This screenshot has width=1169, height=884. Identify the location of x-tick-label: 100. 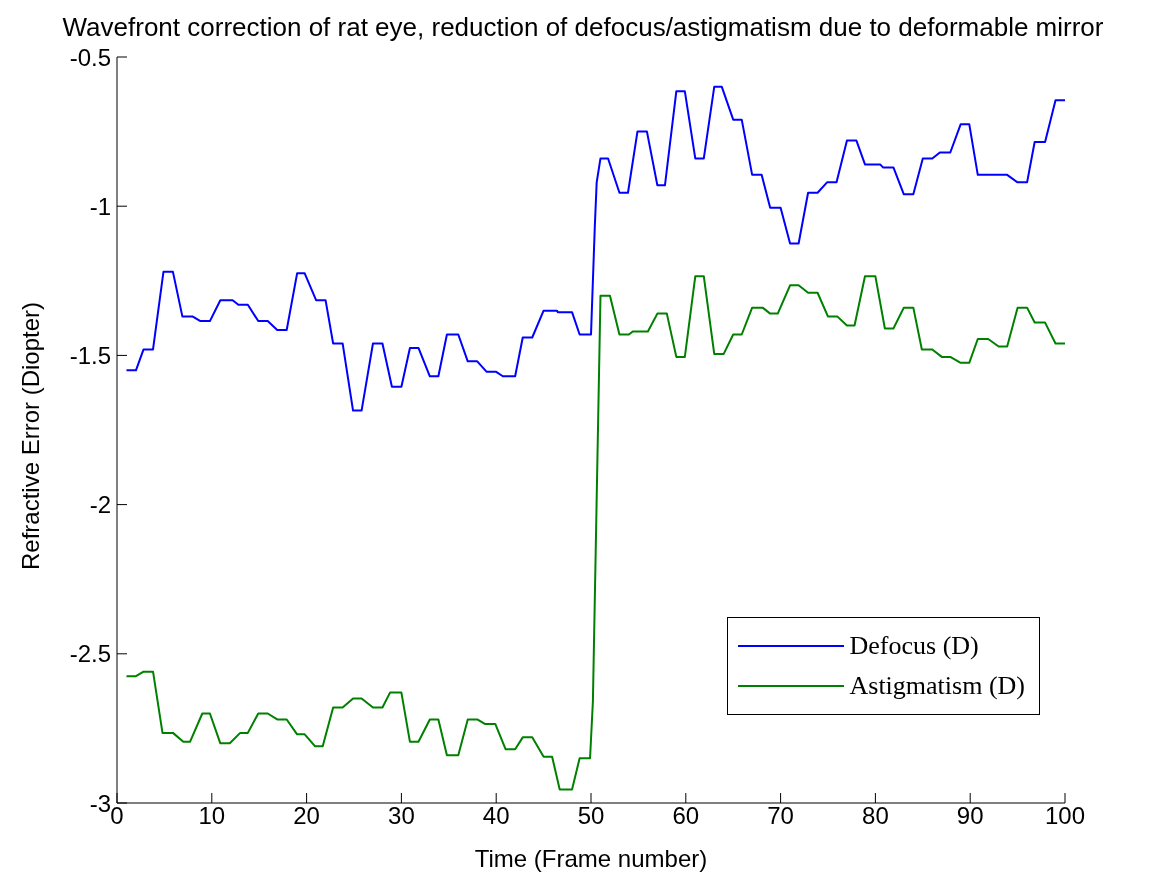
(1065, 816).